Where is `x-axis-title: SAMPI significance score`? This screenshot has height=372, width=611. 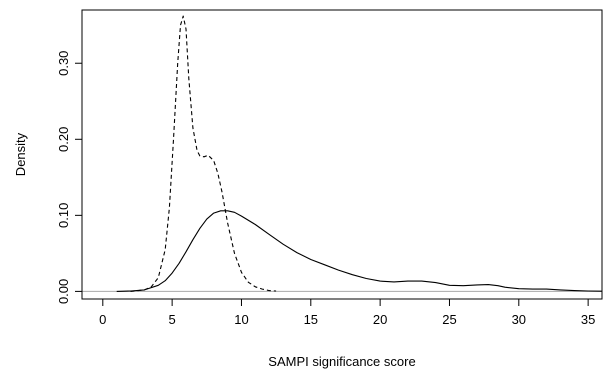
x-axis-title: SAMPI significance score is located at coordinates (341, 361).